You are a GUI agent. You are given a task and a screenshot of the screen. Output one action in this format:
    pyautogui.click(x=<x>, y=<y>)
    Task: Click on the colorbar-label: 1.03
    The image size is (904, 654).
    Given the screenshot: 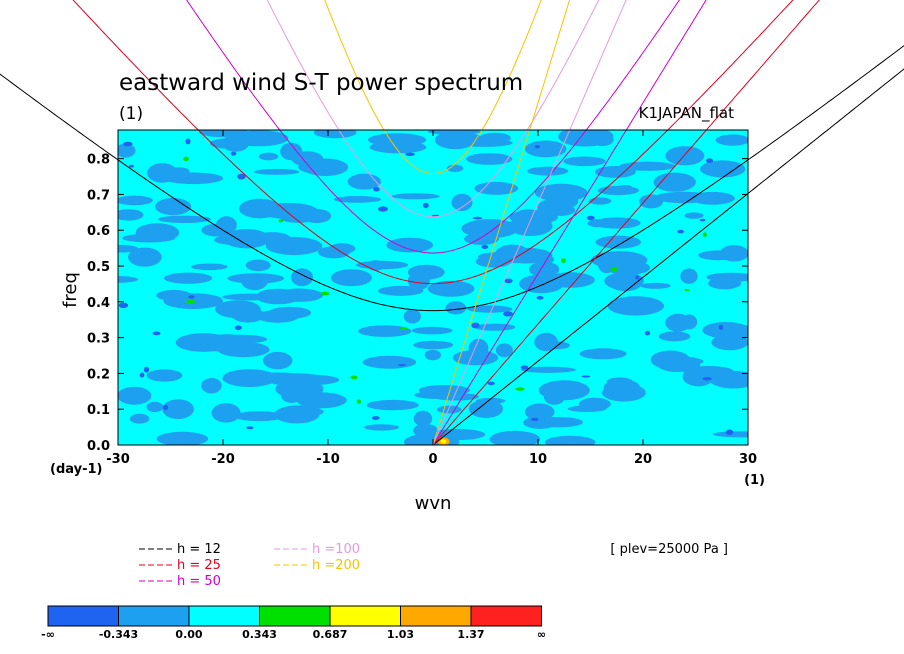 What is the action you would take?
    pyautogui.click(x=400, y=634)
    